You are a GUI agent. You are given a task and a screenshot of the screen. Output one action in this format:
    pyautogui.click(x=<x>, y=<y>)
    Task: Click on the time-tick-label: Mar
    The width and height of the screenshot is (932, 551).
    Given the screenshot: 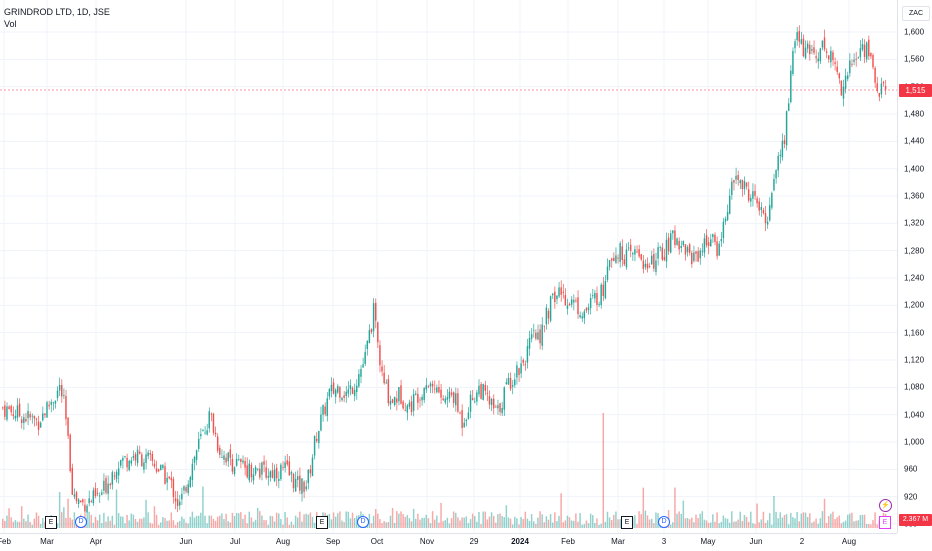 What is the action you would take?
    pyautogui.click(x=47, y=541)
    